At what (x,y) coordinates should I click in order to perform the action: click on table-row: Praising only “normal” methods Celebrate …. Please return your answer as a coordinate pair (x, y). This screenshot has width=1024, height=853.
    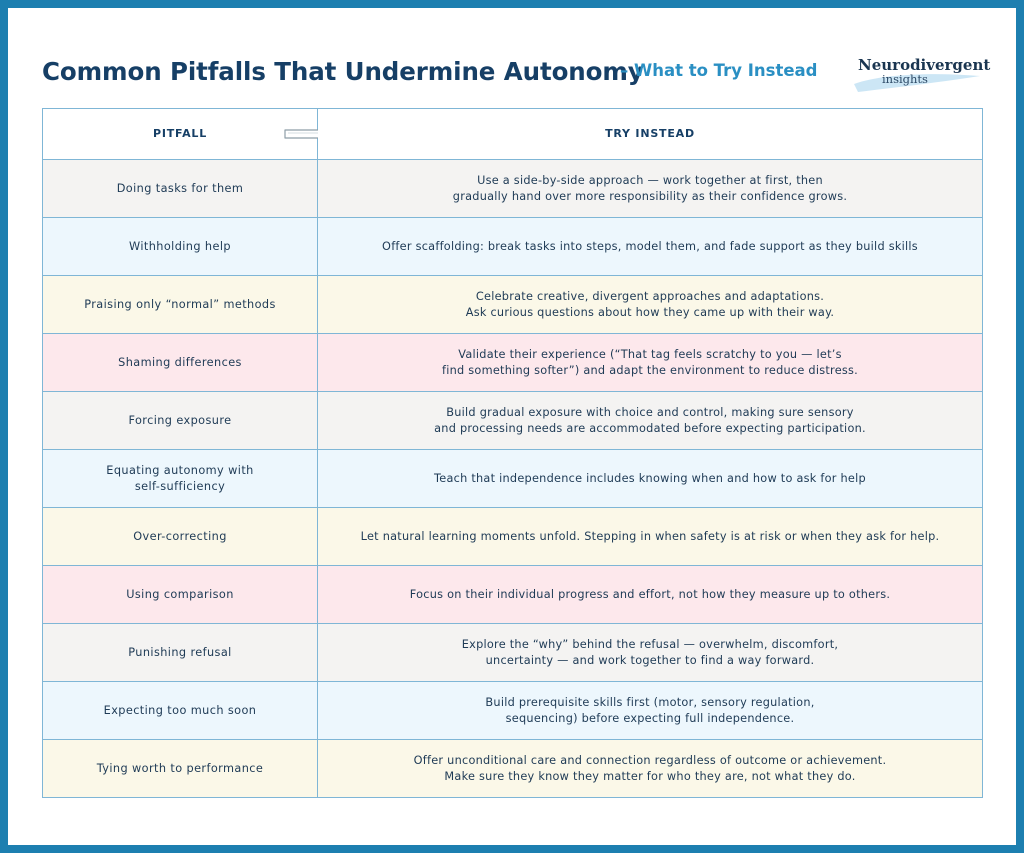
    Looking at the image, I should click on (512, 304).